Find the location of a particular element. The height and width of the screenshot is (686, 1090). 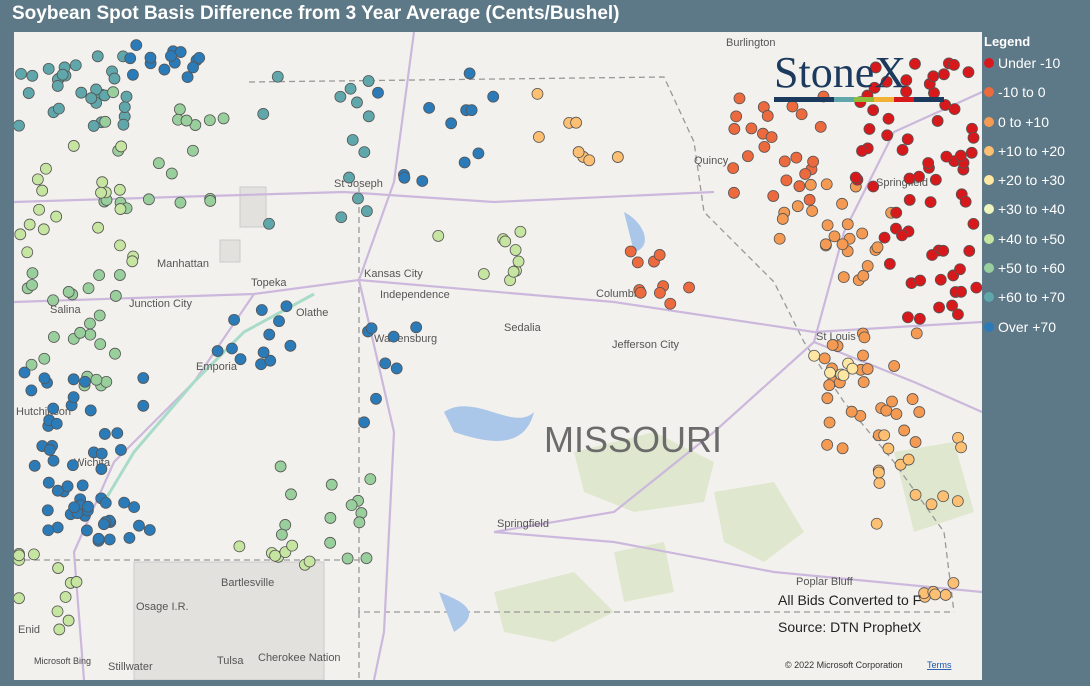

legend-item: +10 to +20 is located at coordinates (1024, 157).